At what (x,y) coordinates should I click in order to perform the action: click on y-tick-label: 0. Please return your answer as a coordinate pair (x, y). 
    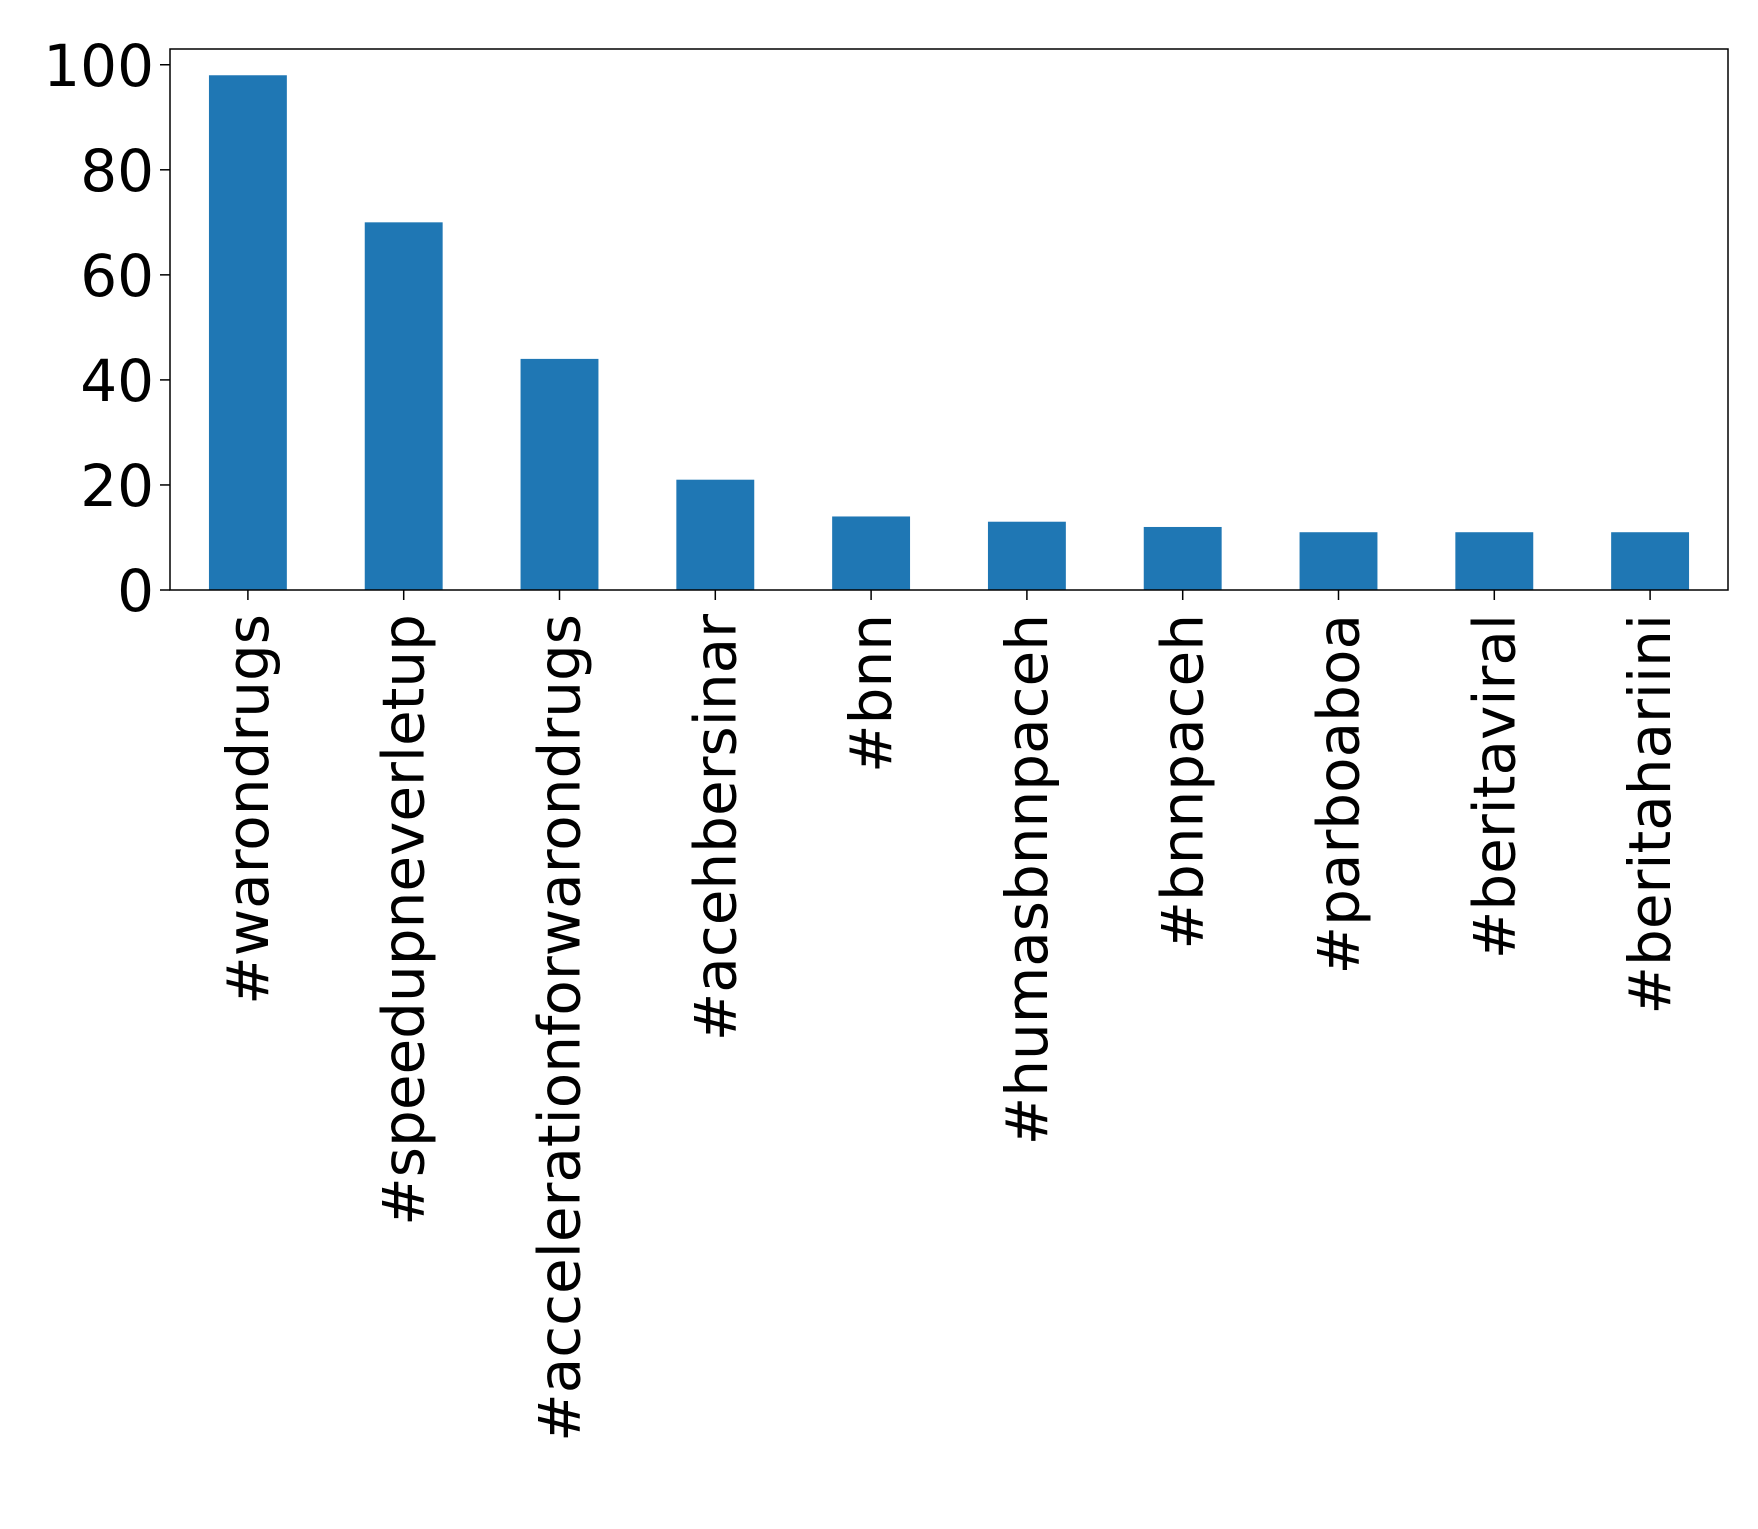
    Looking at the image, I should click on (135, 591).